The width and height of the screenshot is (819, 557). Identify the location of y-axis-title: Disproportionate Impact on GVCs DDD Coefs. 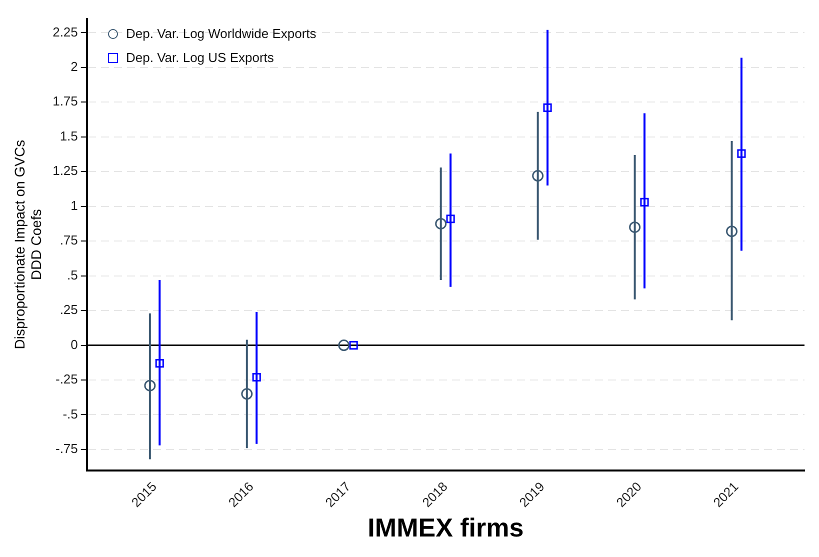
(27, 245).